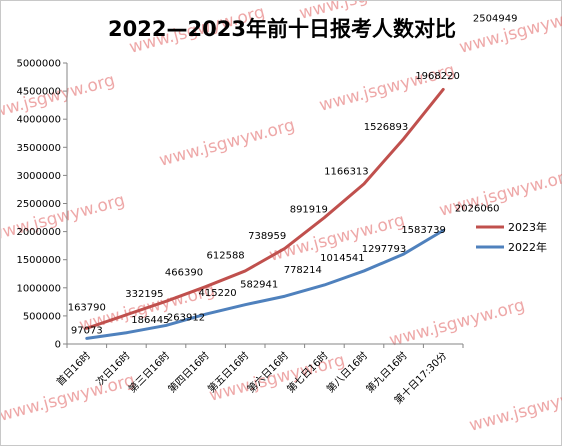  I want to click on x-tick-label: 第三日16时, so click(149, 372).